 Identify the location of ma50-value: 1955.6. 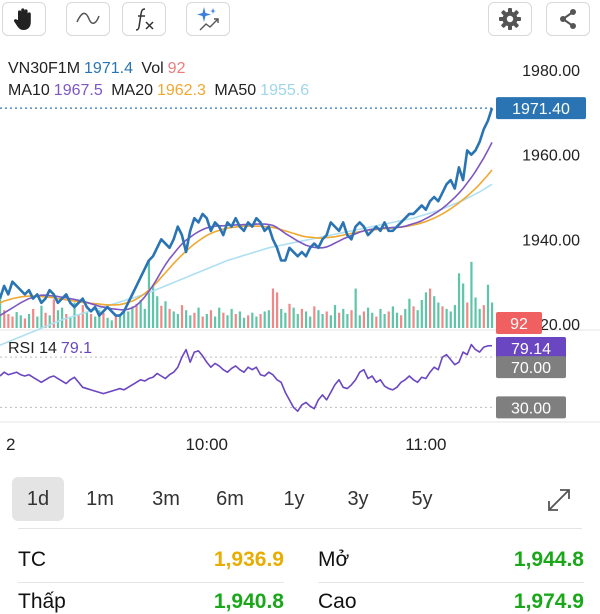
(285, 90).